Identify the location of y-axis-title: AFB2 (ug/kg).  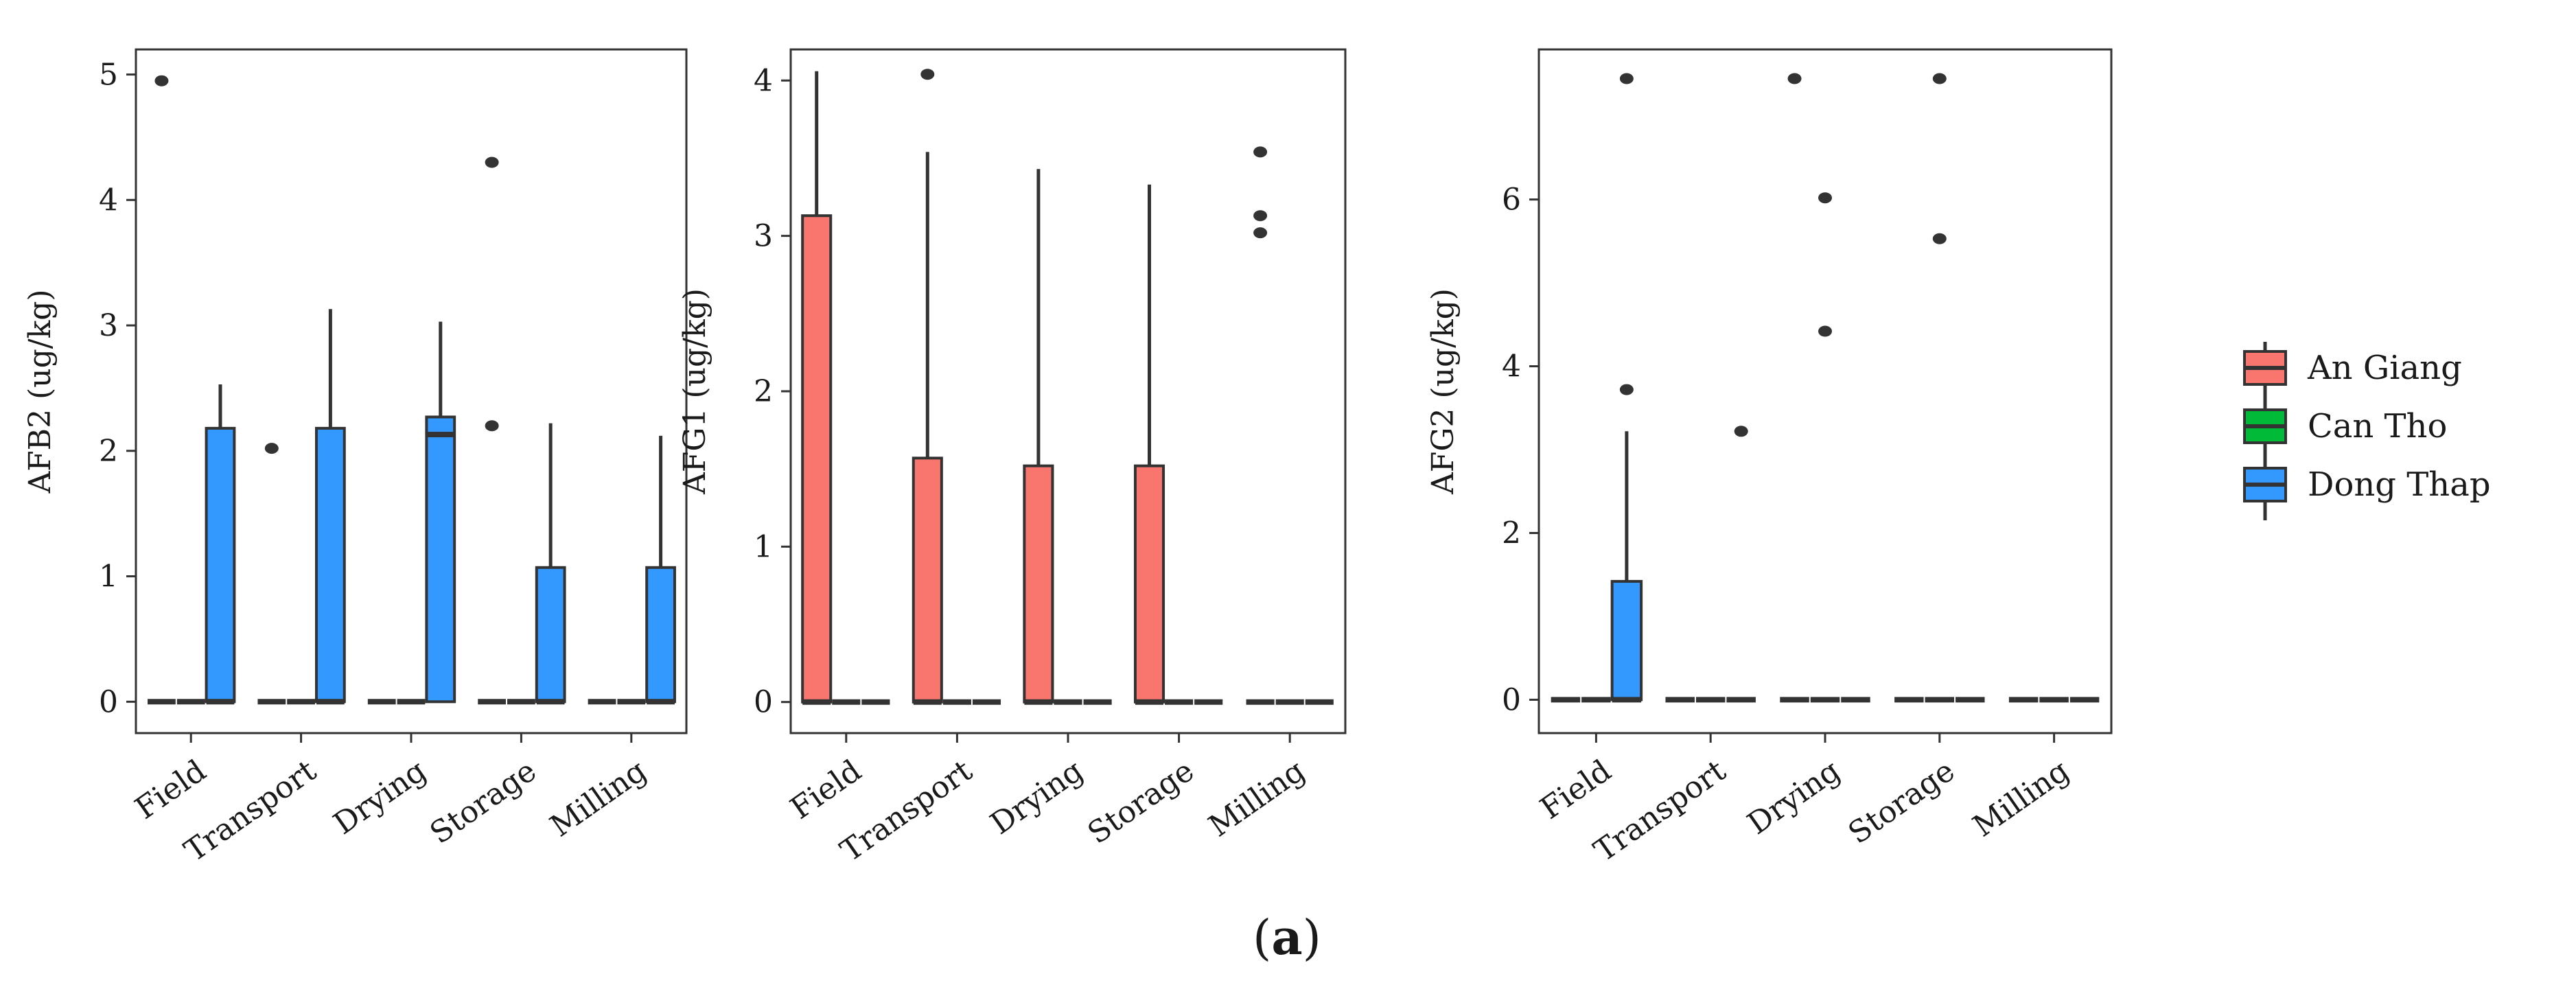
(40, 391).